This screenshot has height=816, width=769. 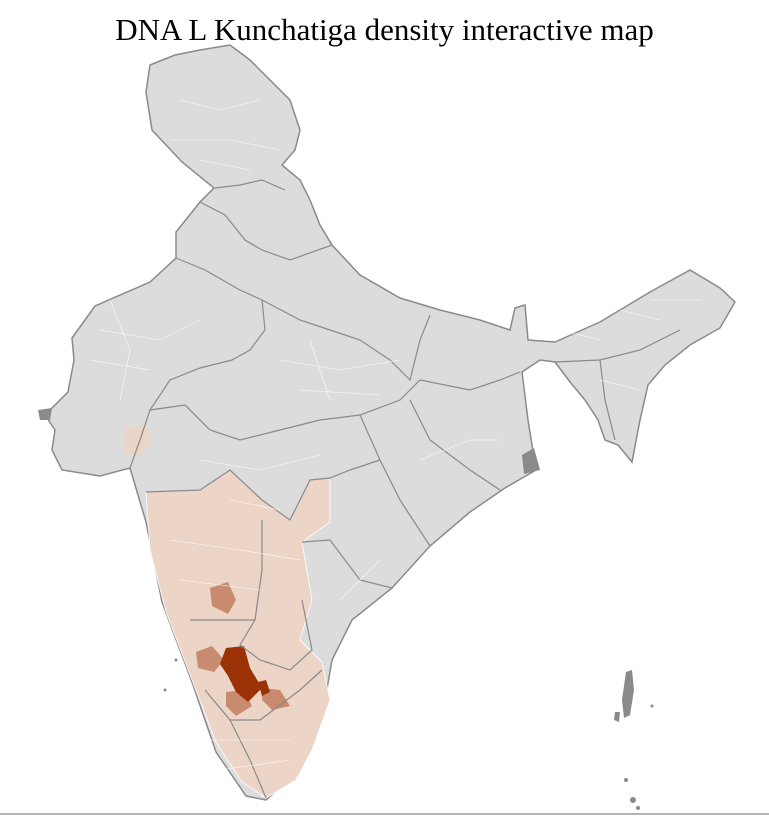 I want to click on sundarbans, so click(x=531, y=461).